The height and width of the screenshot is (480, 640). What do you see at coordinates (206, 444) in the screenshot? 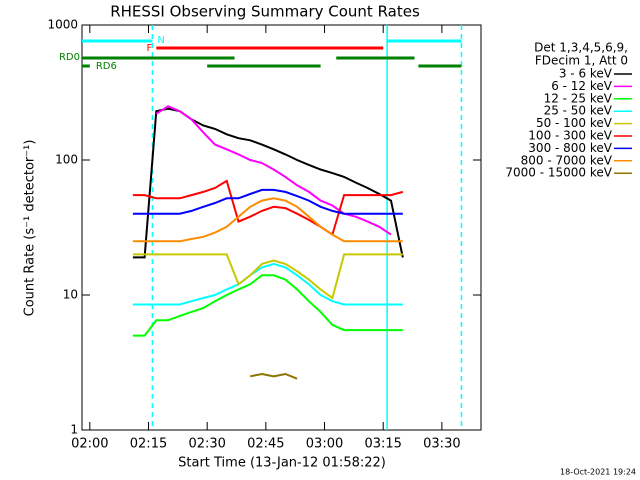
I see `x-tick-label: 02:30` at bounding box center [206, 444].